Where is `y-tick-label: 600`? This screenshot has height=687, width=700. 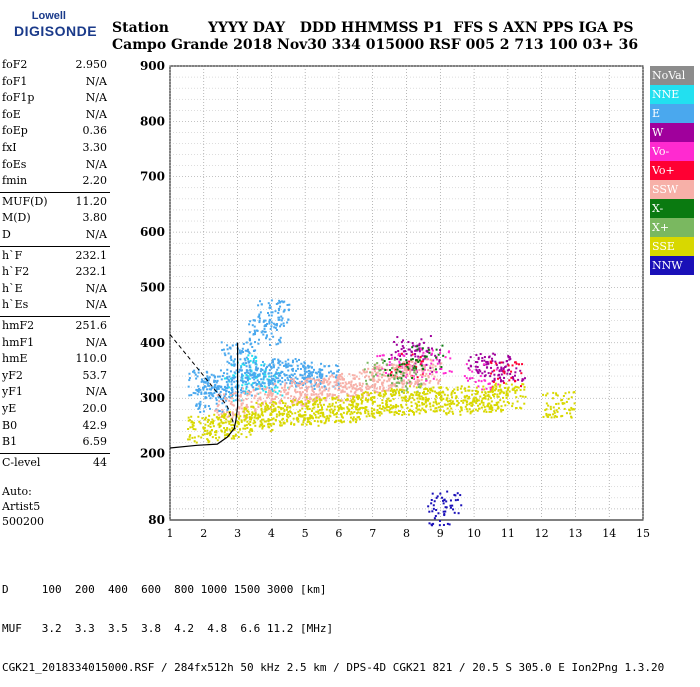
y-tick-label: 600 is located at coordinates (152, 232).